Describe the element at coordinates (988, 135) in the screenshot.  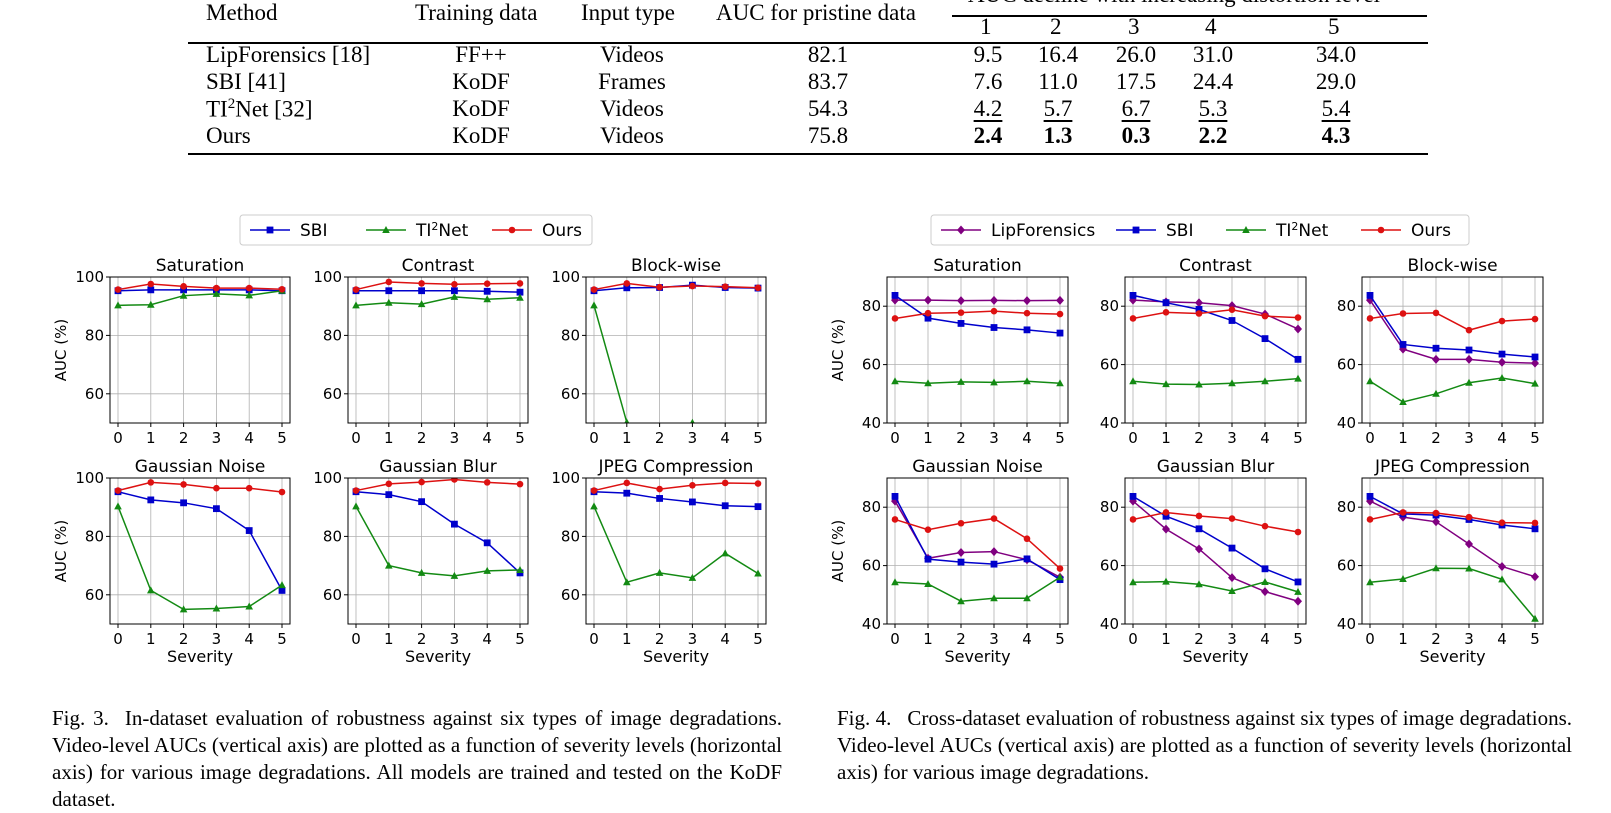
I see `row-level-1: 2.4` at that location.